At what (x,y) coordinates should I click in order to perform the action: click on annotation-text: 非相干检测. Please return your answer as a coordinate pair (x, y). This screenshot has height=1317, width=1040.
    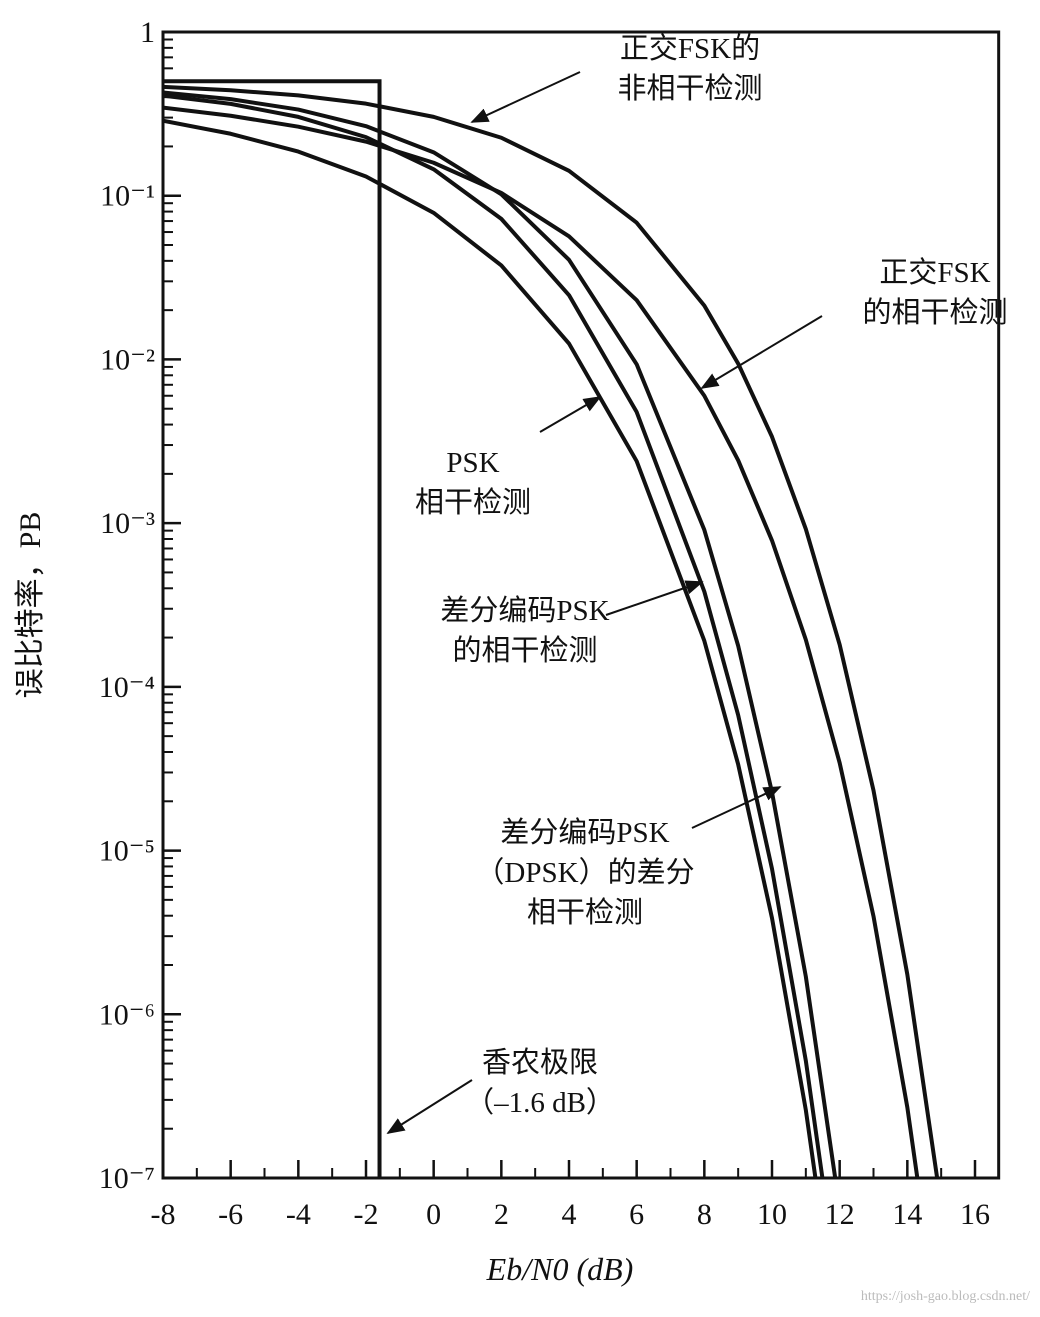
    Looking at the image, I should click on (689, 88).